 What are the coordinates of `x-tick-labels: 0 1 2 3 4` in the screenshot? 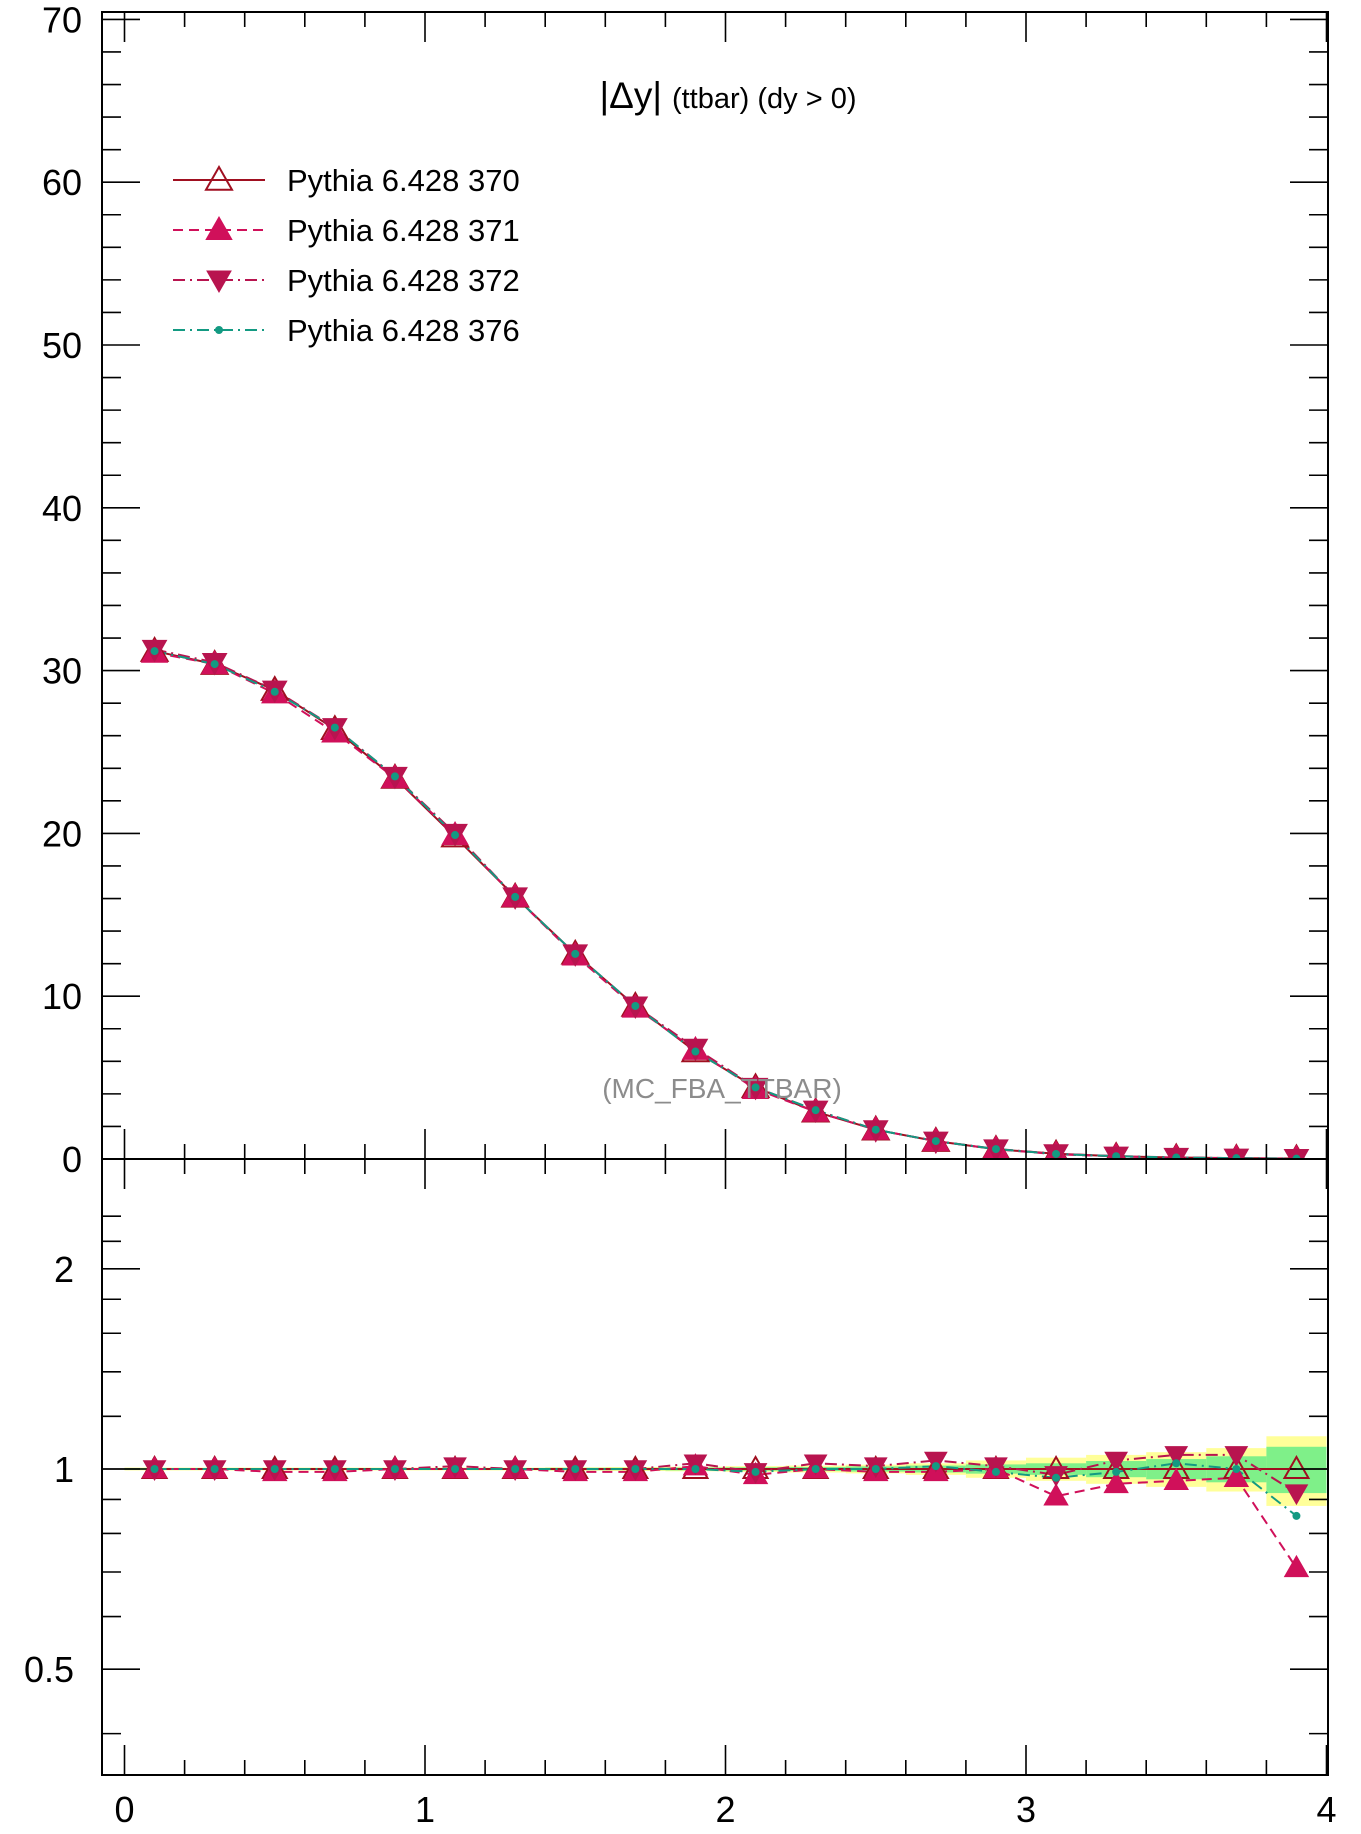 It's located at (725, 1809).